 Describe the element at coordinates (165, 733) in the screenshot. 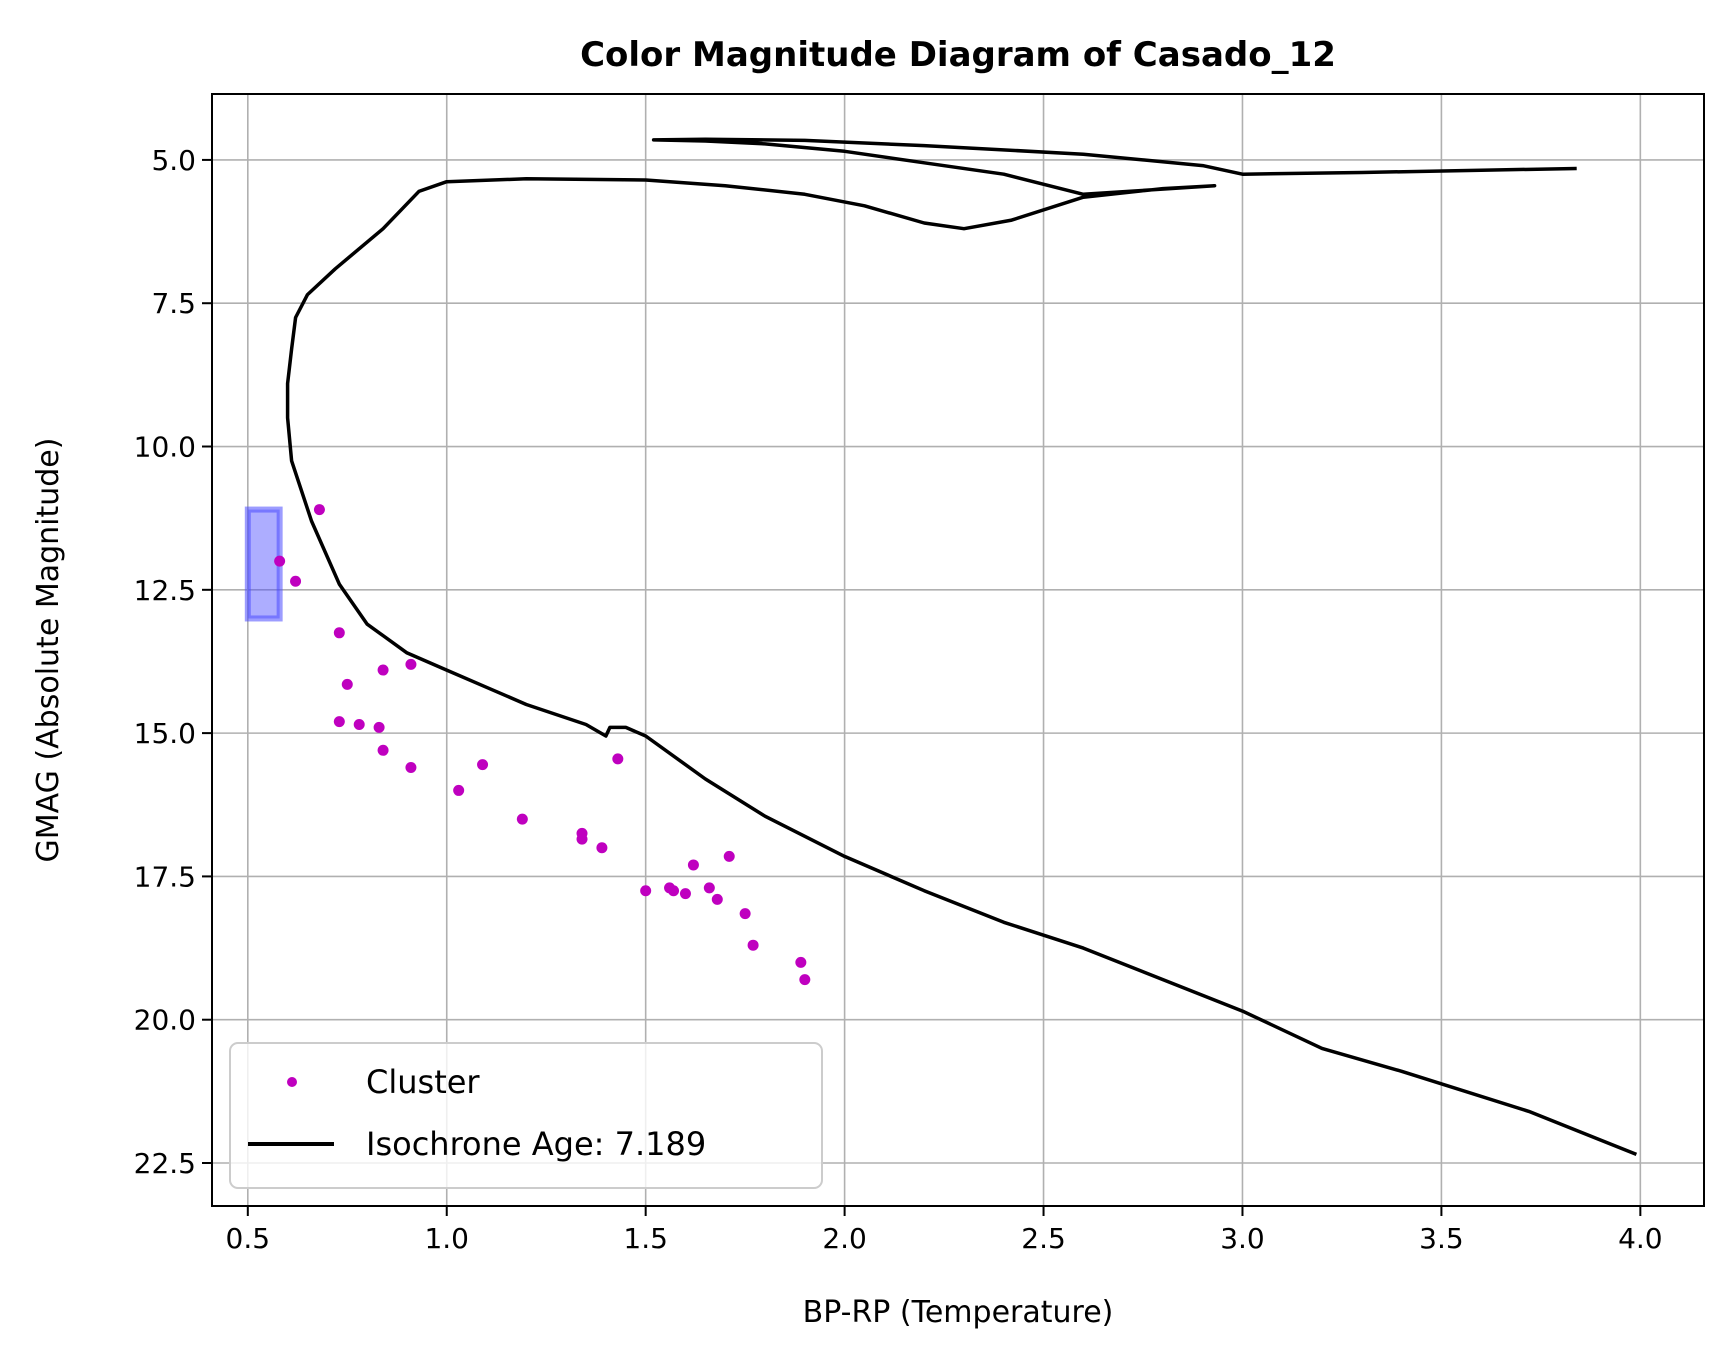

I see `y-tick-label: 15.0` at that location.